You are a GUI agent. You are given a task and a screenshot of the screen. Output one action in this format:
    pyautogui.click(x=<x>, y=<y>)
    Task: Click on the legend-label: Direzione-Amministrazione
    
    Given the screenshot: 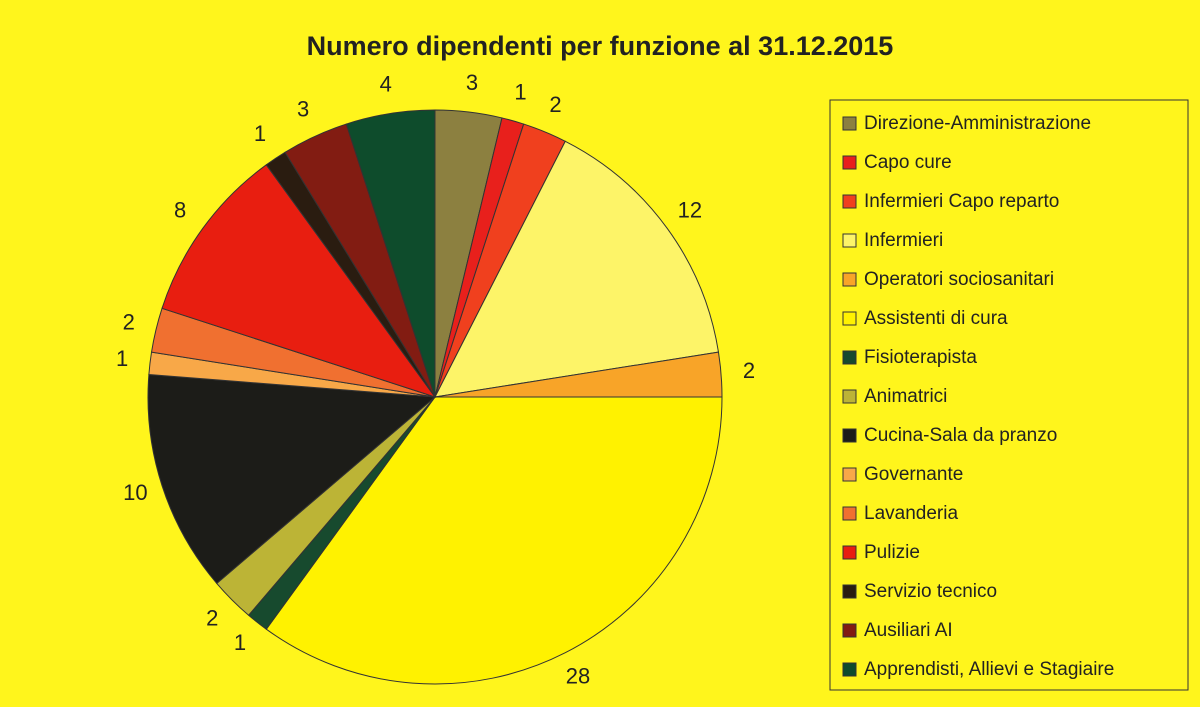 What is the action you would take?
    pyautogui.click(x=977, y=123)
    